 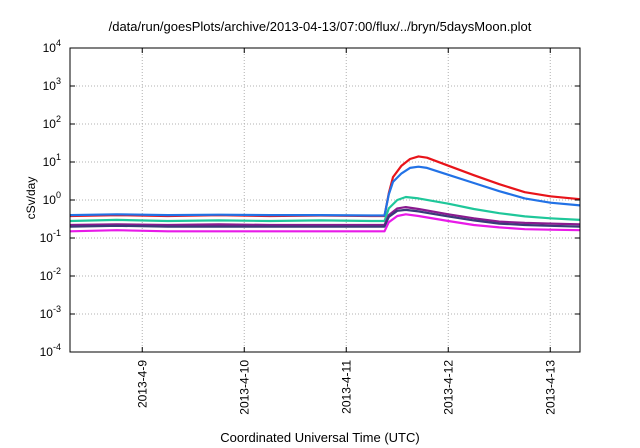 I want to click on y-tick-label: 10⁻³, so click(x=50, y=312).